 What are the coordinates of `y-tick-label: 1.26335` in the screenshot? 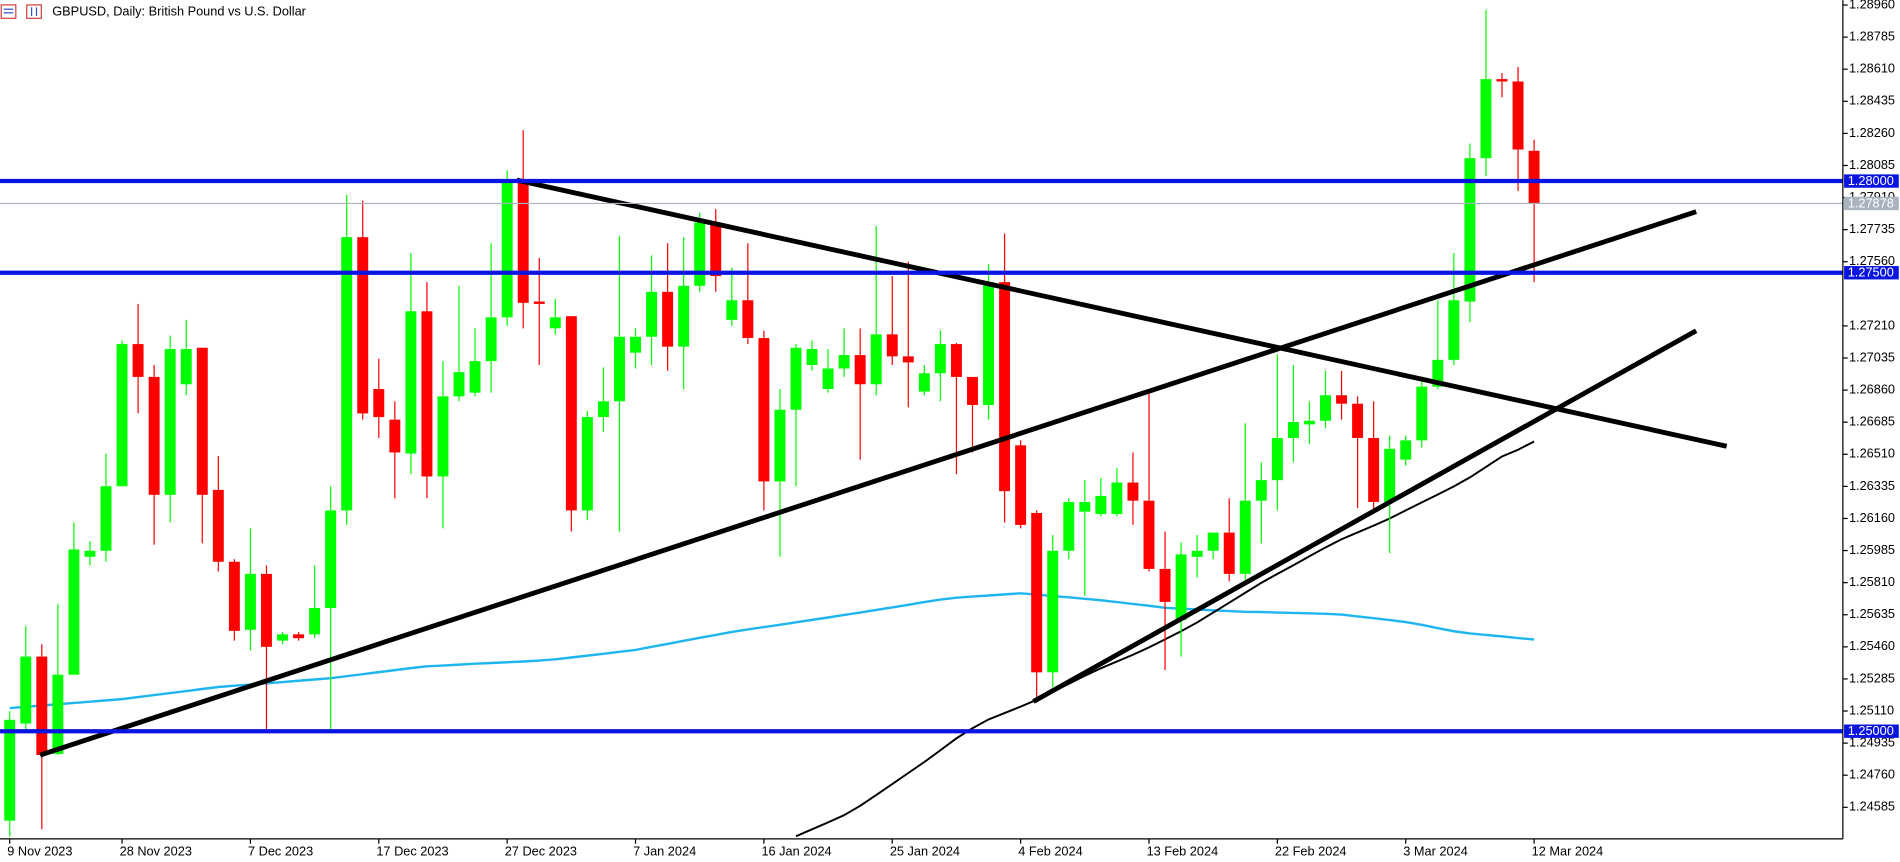 It's located at (1872, 485).